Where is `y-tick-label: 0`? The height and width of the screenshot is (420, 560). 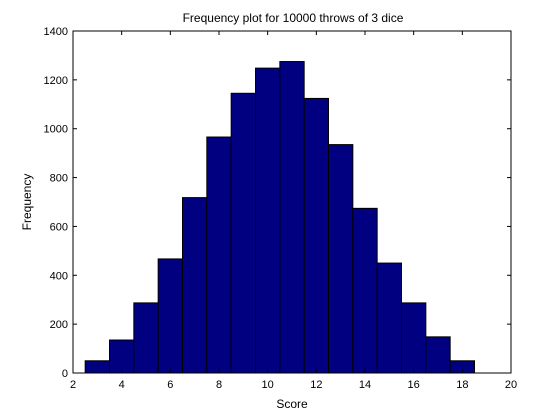
y-tick-label: 0 is located at coordinates (65, 374).